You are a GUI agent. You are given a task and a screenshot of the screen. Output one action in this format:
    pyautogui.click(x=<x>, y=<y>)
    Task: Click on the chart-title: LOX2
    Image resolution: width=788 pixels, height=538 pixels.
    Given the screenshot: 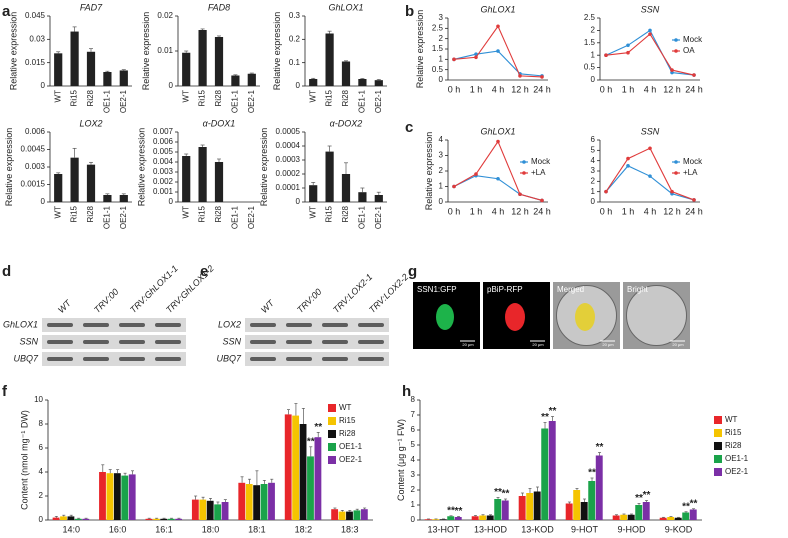 What is the action you would take?
    pyautogui.click(x=90, y=123)
    